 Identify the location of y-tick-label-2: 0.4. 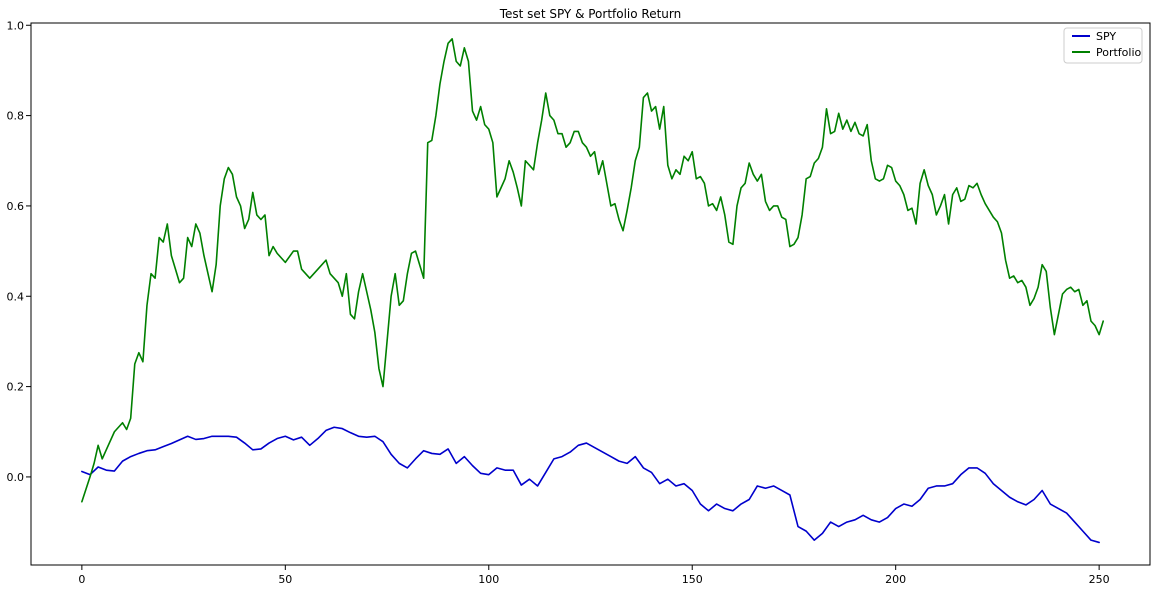
(16, 296).